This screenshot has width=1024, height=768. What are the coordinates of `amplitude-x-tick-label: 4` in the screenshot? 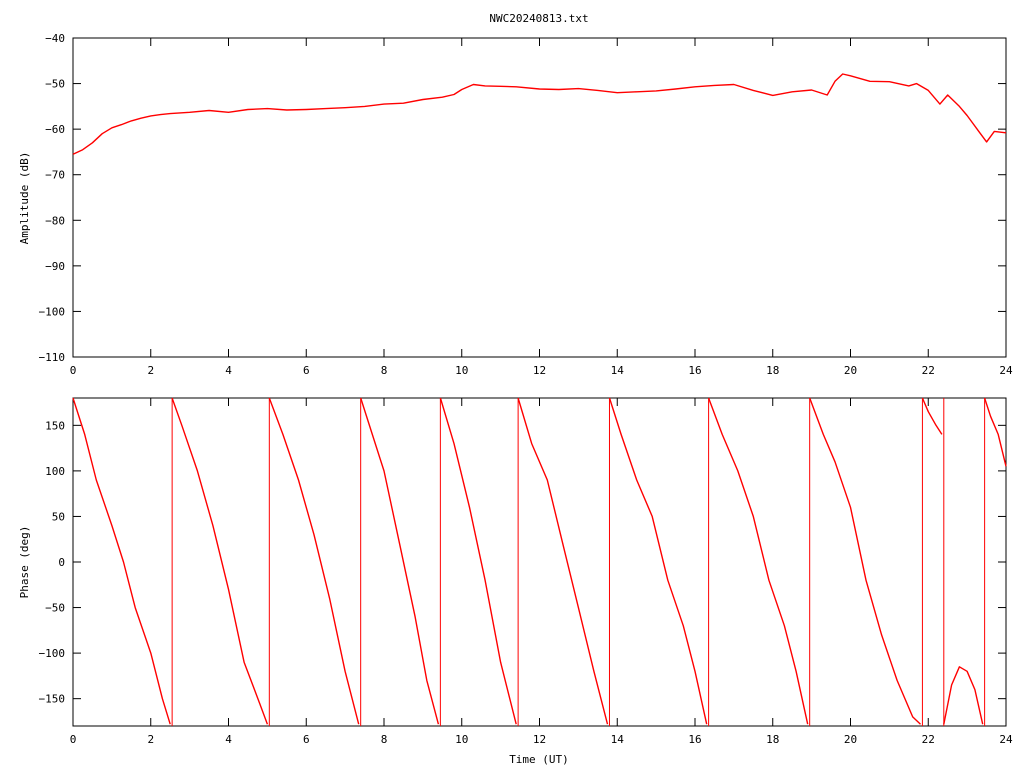 It's located at (228, 370).